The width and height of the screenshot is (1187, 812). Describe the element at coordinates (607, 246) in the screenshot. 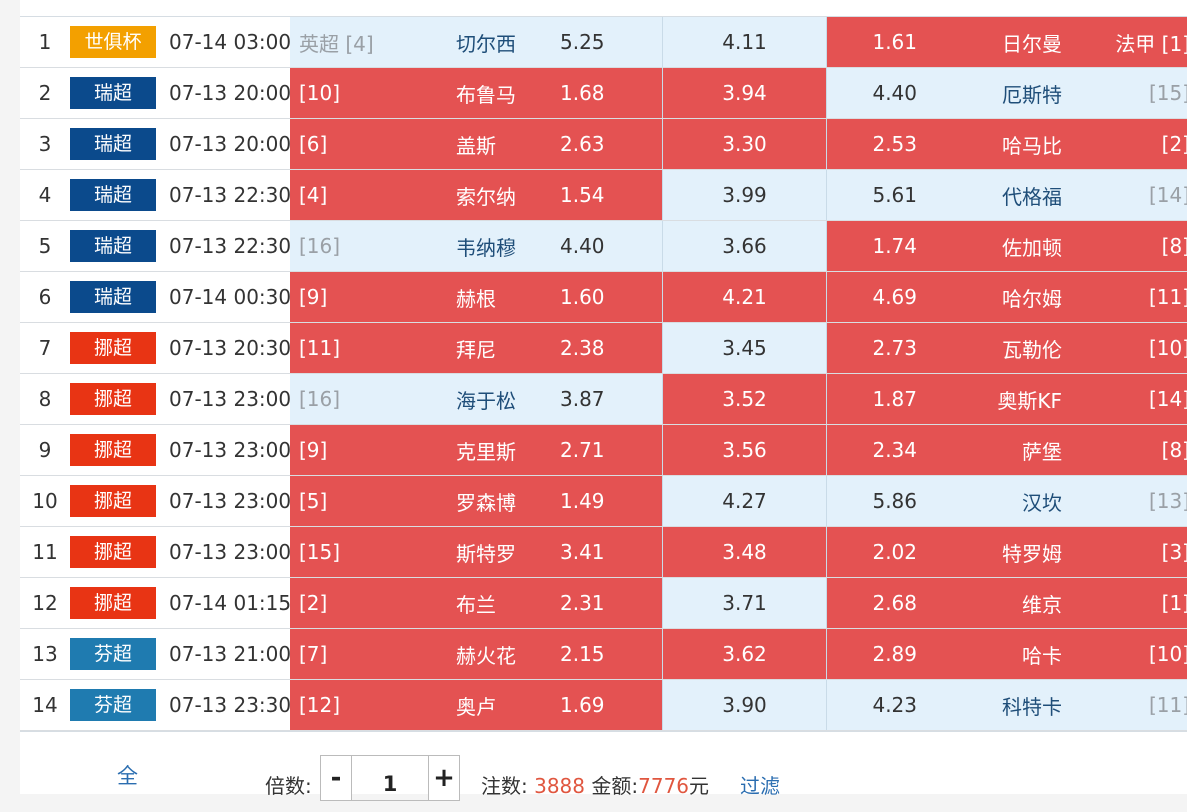

I see `home-odd: 4.40` at that location.